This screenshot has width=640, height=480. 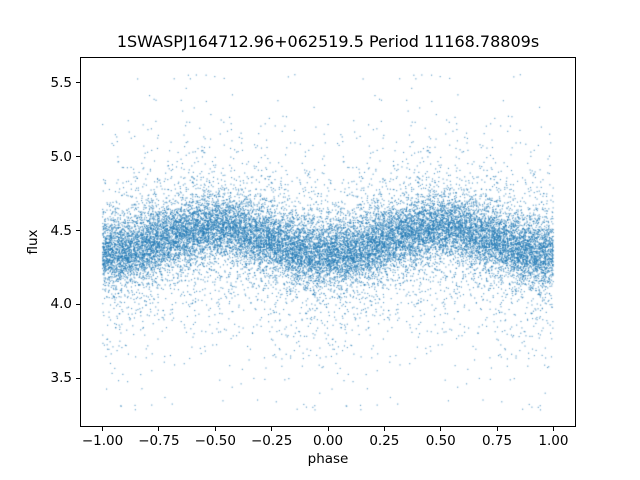 I want to click on x-tick-label: 0.50, so click(x=440, y=441).